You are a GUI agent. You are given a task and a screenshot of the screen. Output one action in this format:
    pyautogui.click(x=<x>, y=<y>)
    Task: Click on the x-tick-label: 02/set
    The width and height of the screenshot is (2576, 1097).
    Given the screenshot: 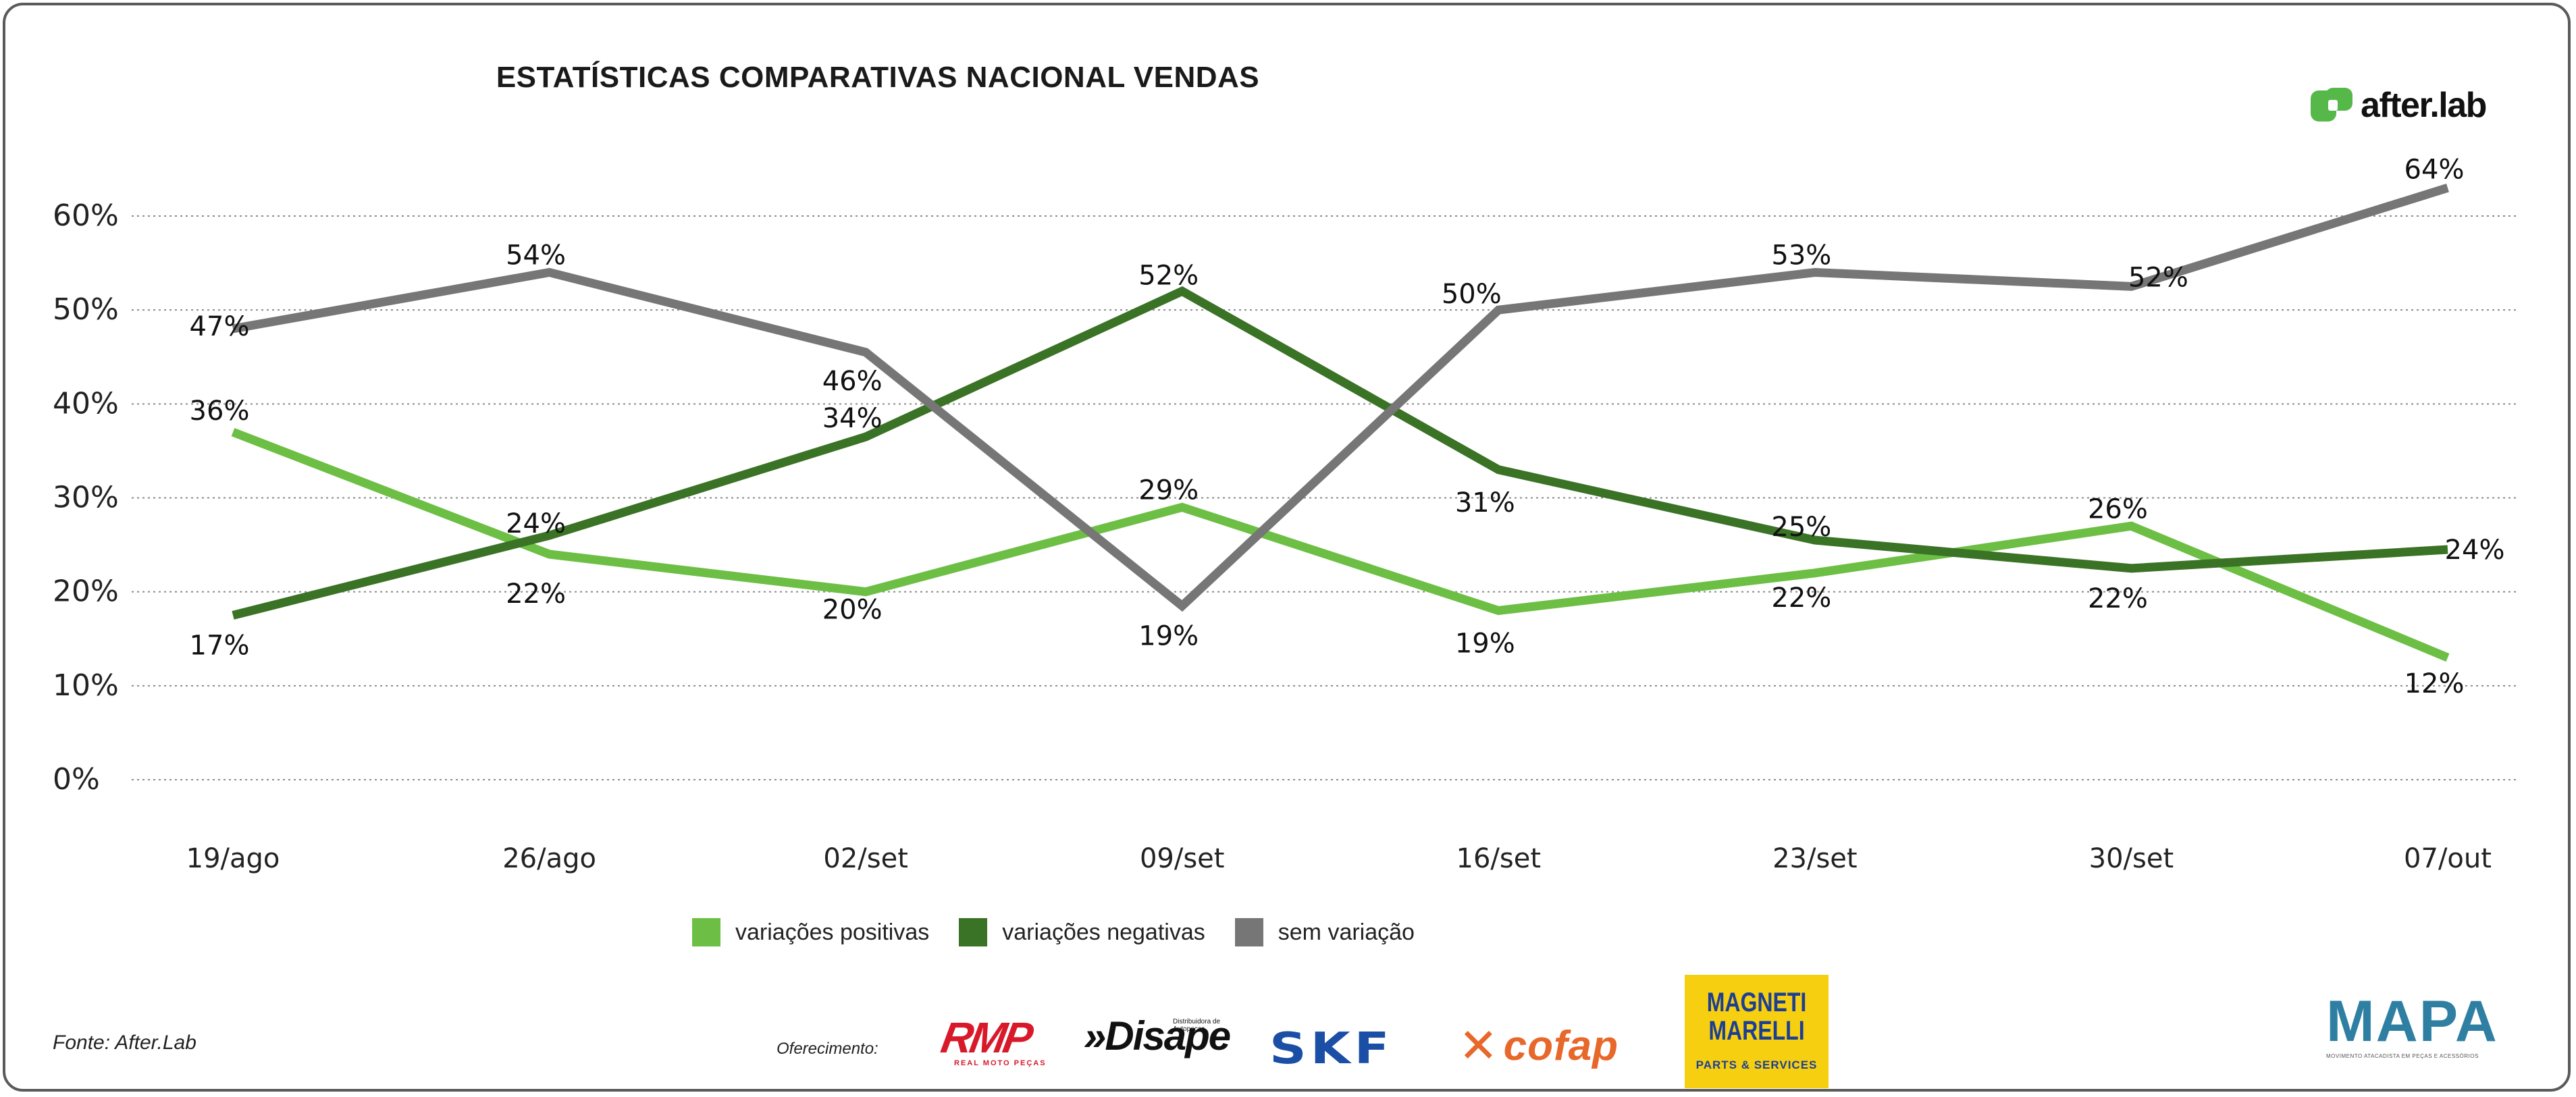 What is the action you would take?
    pyautogui.click(x=866, y=858)
    